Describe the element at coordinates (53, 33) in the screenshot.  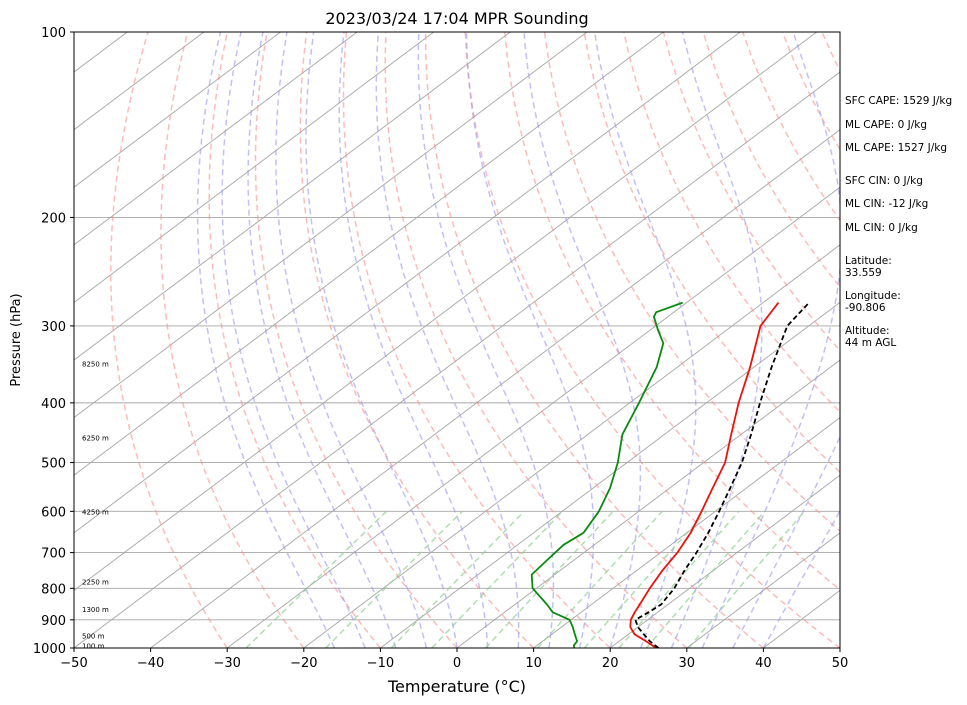
I see `y-tick-label: 100` at that location.